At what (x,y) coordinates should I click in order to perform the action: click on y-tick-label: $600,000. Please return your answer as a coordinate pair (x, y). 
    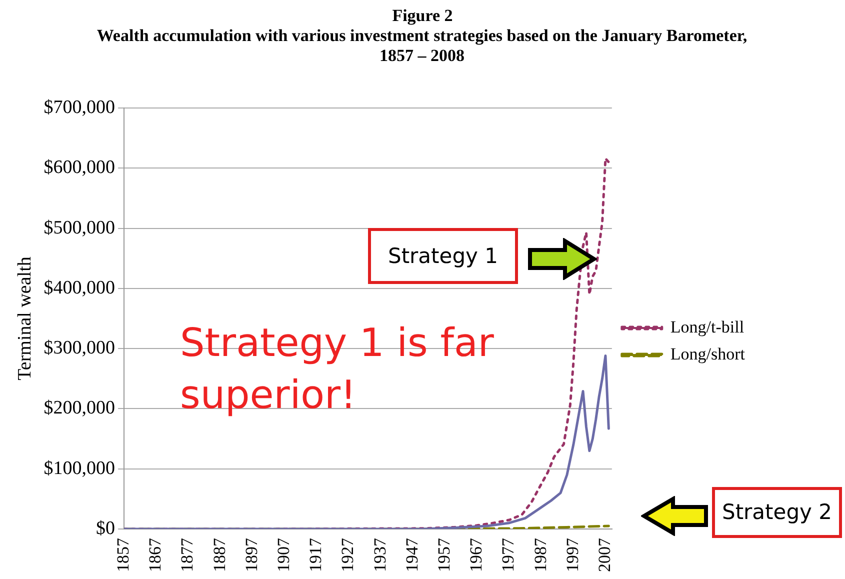
    Looking at the image, I should click on (80, 167).